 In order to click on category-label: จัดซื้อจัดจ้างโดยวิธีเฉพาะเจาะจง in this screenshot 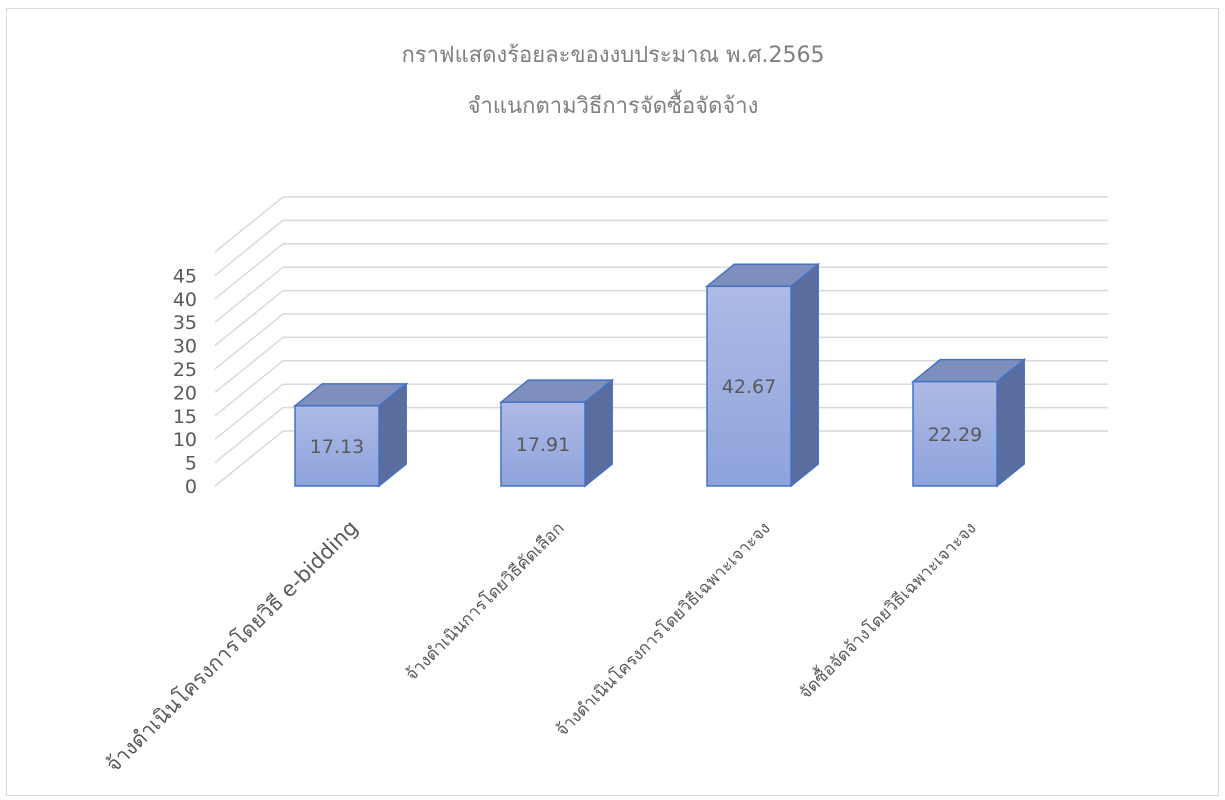, I will do `click(886, 609)`.